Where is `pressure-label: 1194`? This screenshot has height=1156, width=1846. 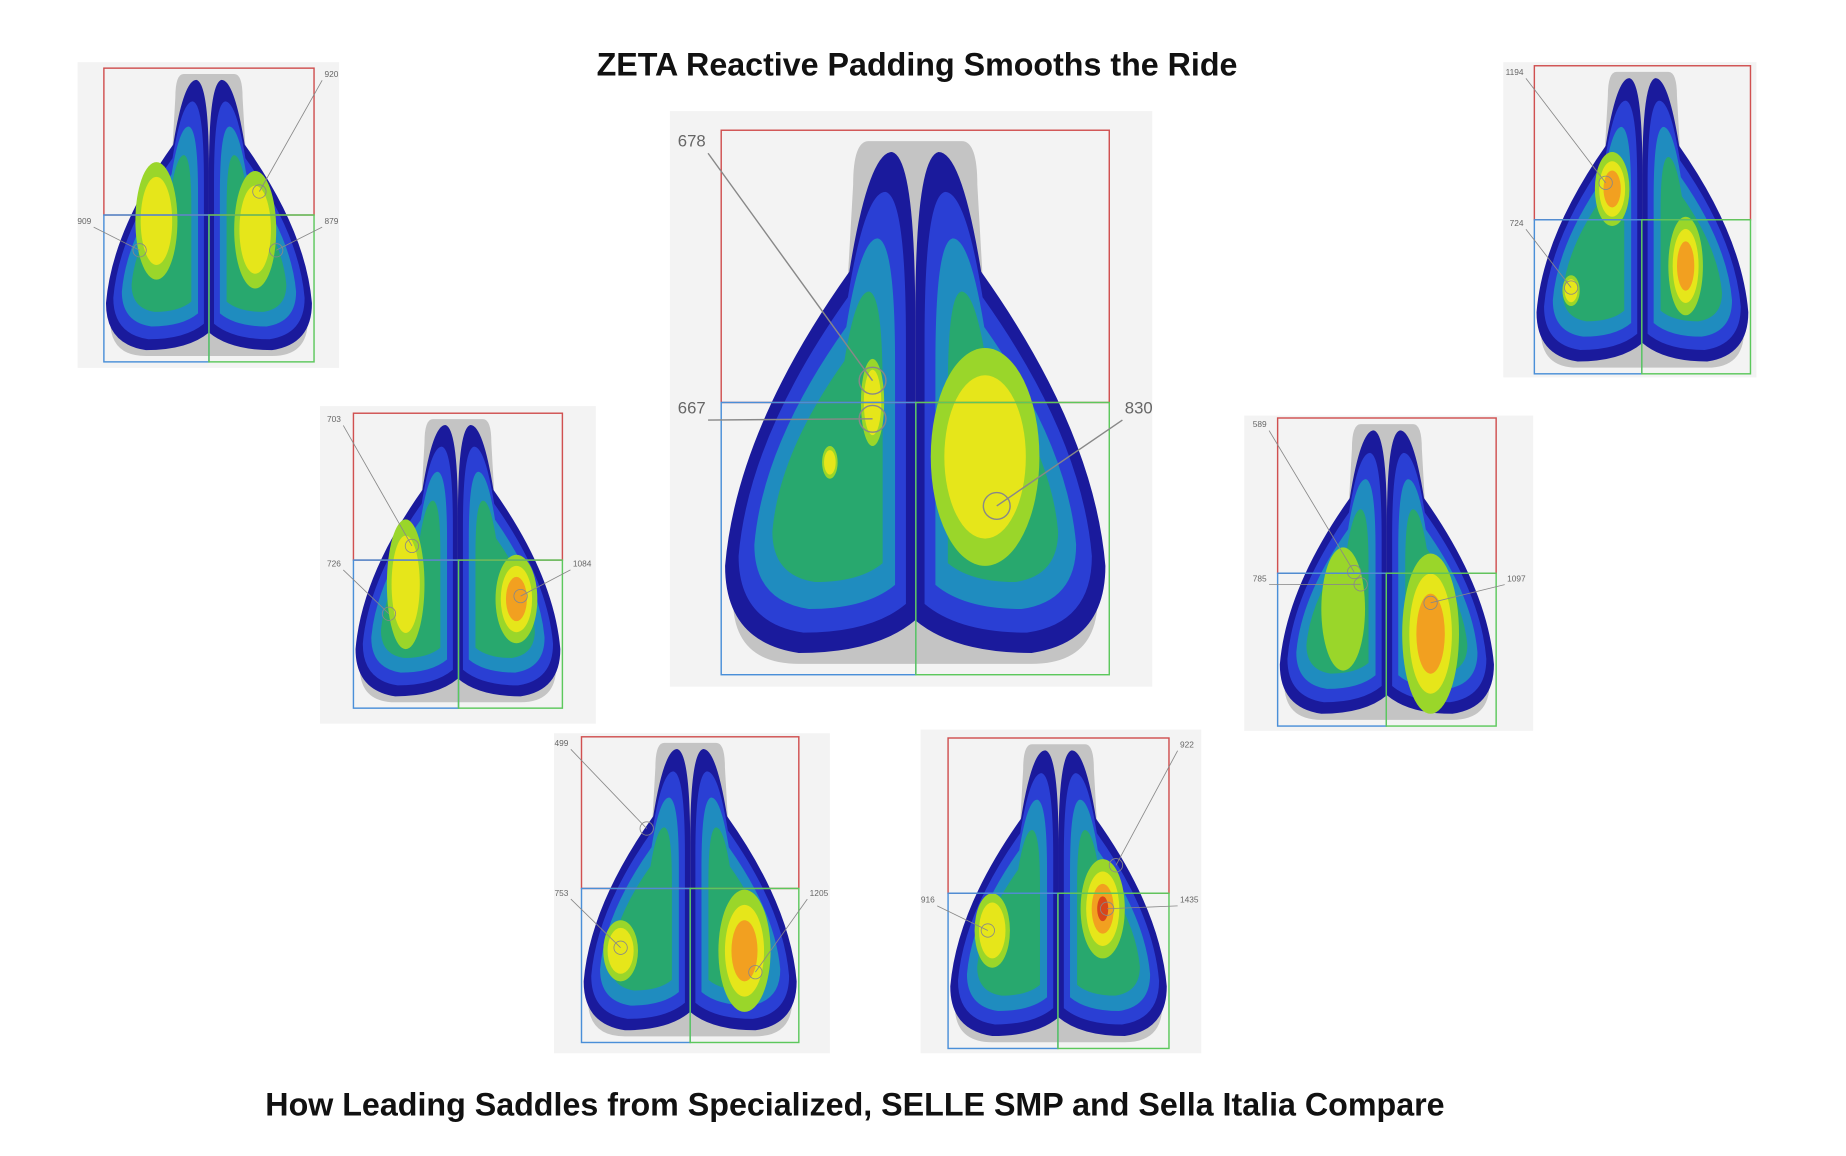 pressure-label: 1194 is located at coordinates (1515, 72).